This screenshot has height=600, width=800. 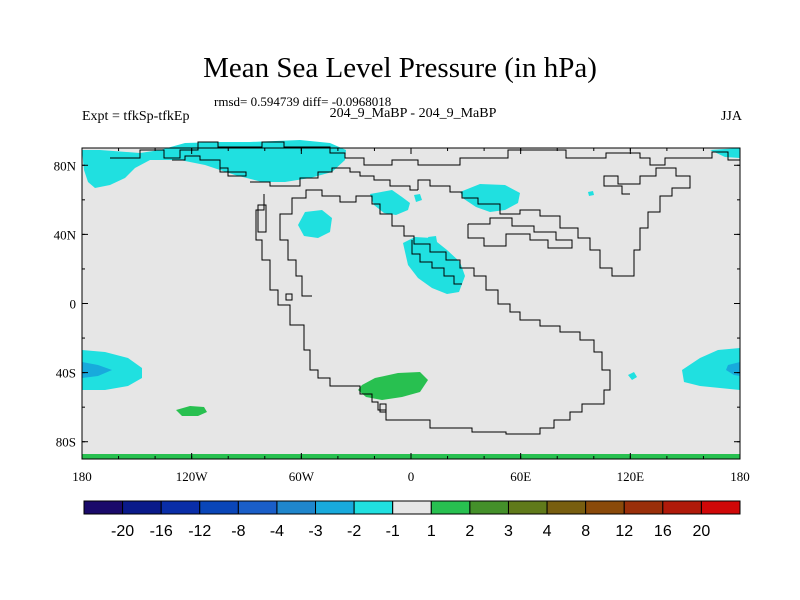 What do you see at coordinates (66, 442) in the screenshot?
I see `y-tick-label: 80S` at bounding box center [66, 442].